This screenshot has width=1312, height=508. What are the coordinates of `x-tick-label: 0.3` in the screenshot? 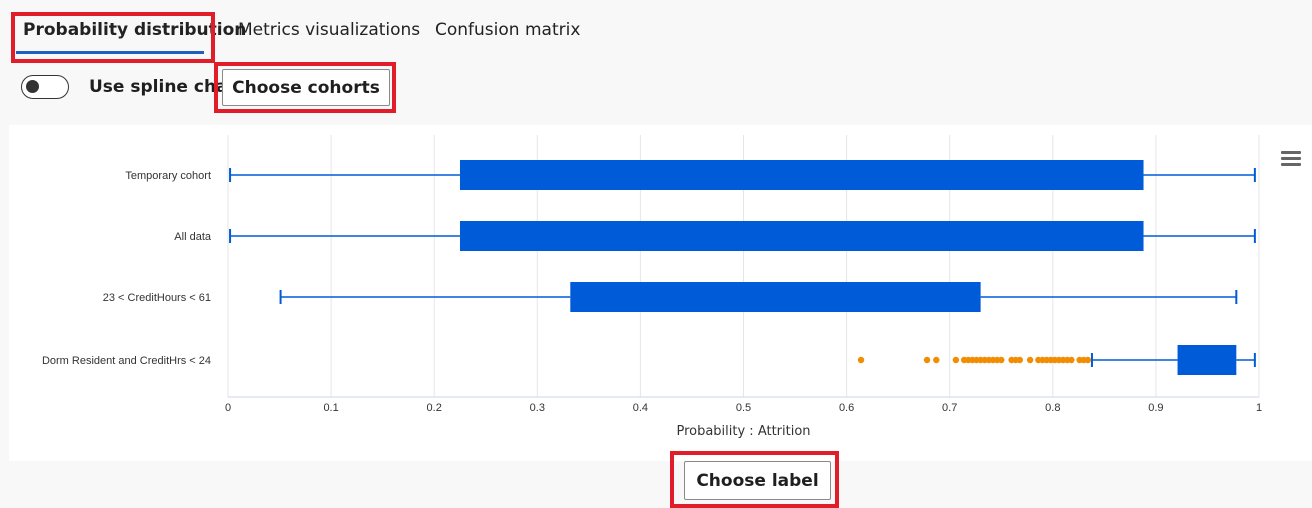 It's located at (537, 408).